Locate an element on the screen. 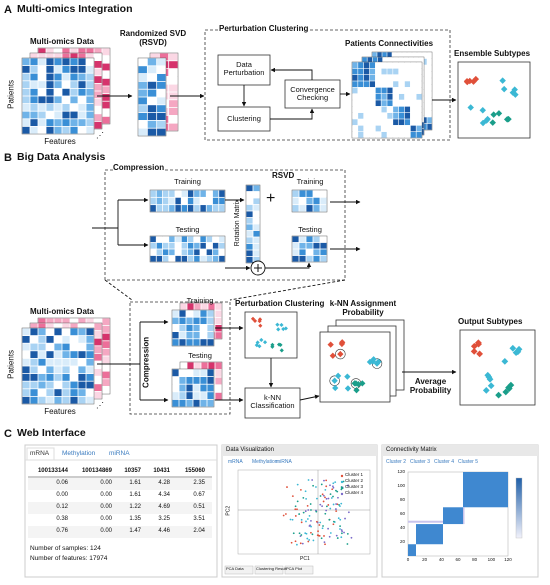 The width and height of the screenshot is (550, 585). label: PCA Plot is located at coordinates (294, 568).